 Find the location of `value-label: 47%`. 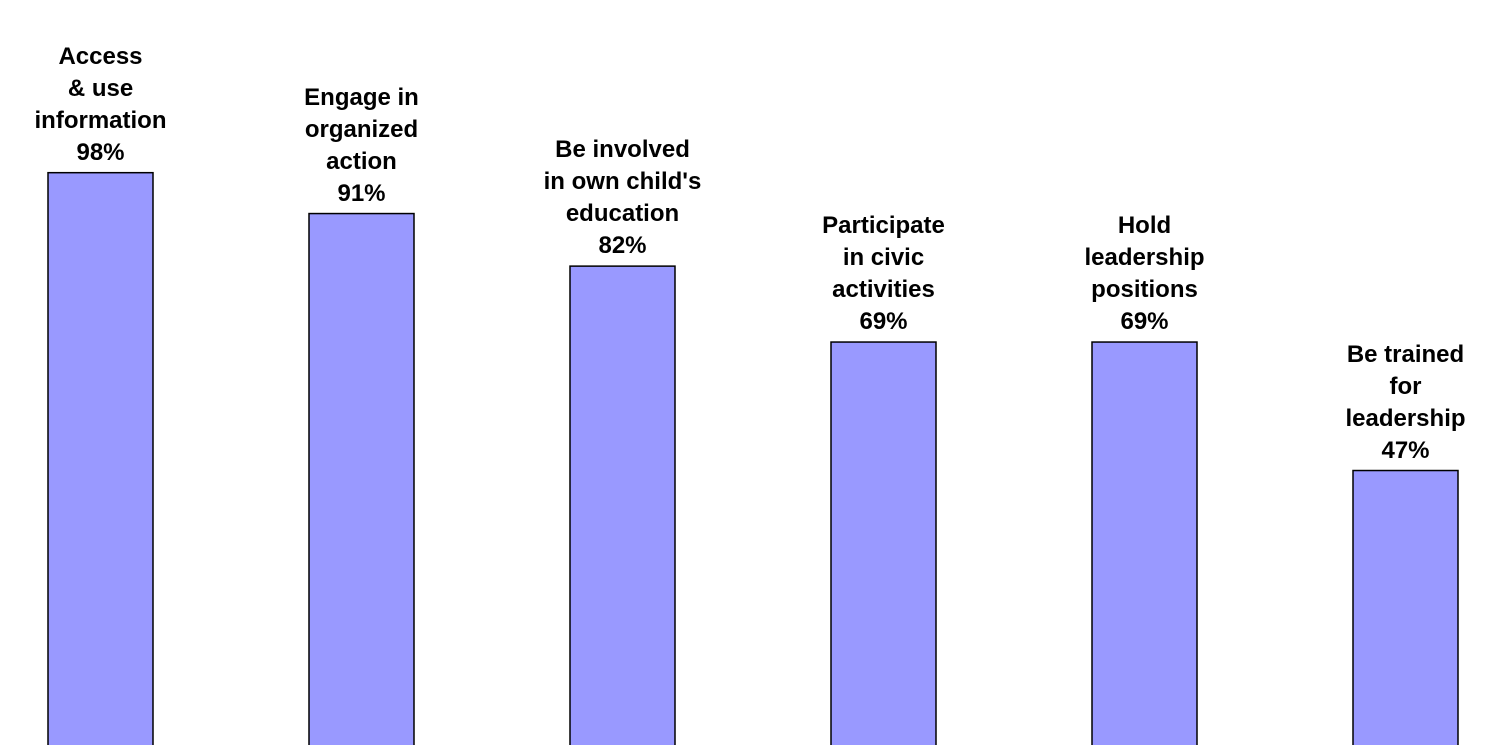

value-label: 47% is located at coordinates (1405, 450).